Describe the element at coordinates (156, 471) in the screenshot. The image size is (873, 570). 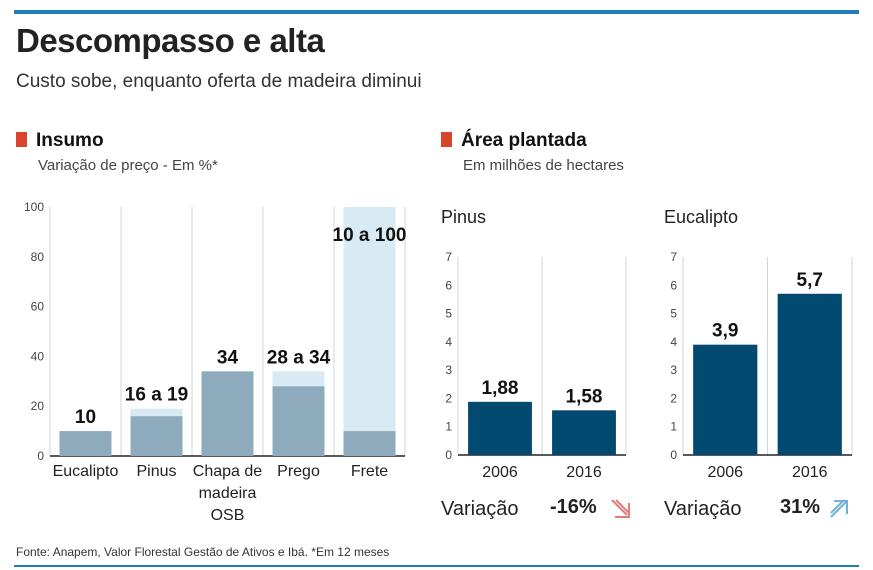
I see `x-tick-label: Pinus` at that location.